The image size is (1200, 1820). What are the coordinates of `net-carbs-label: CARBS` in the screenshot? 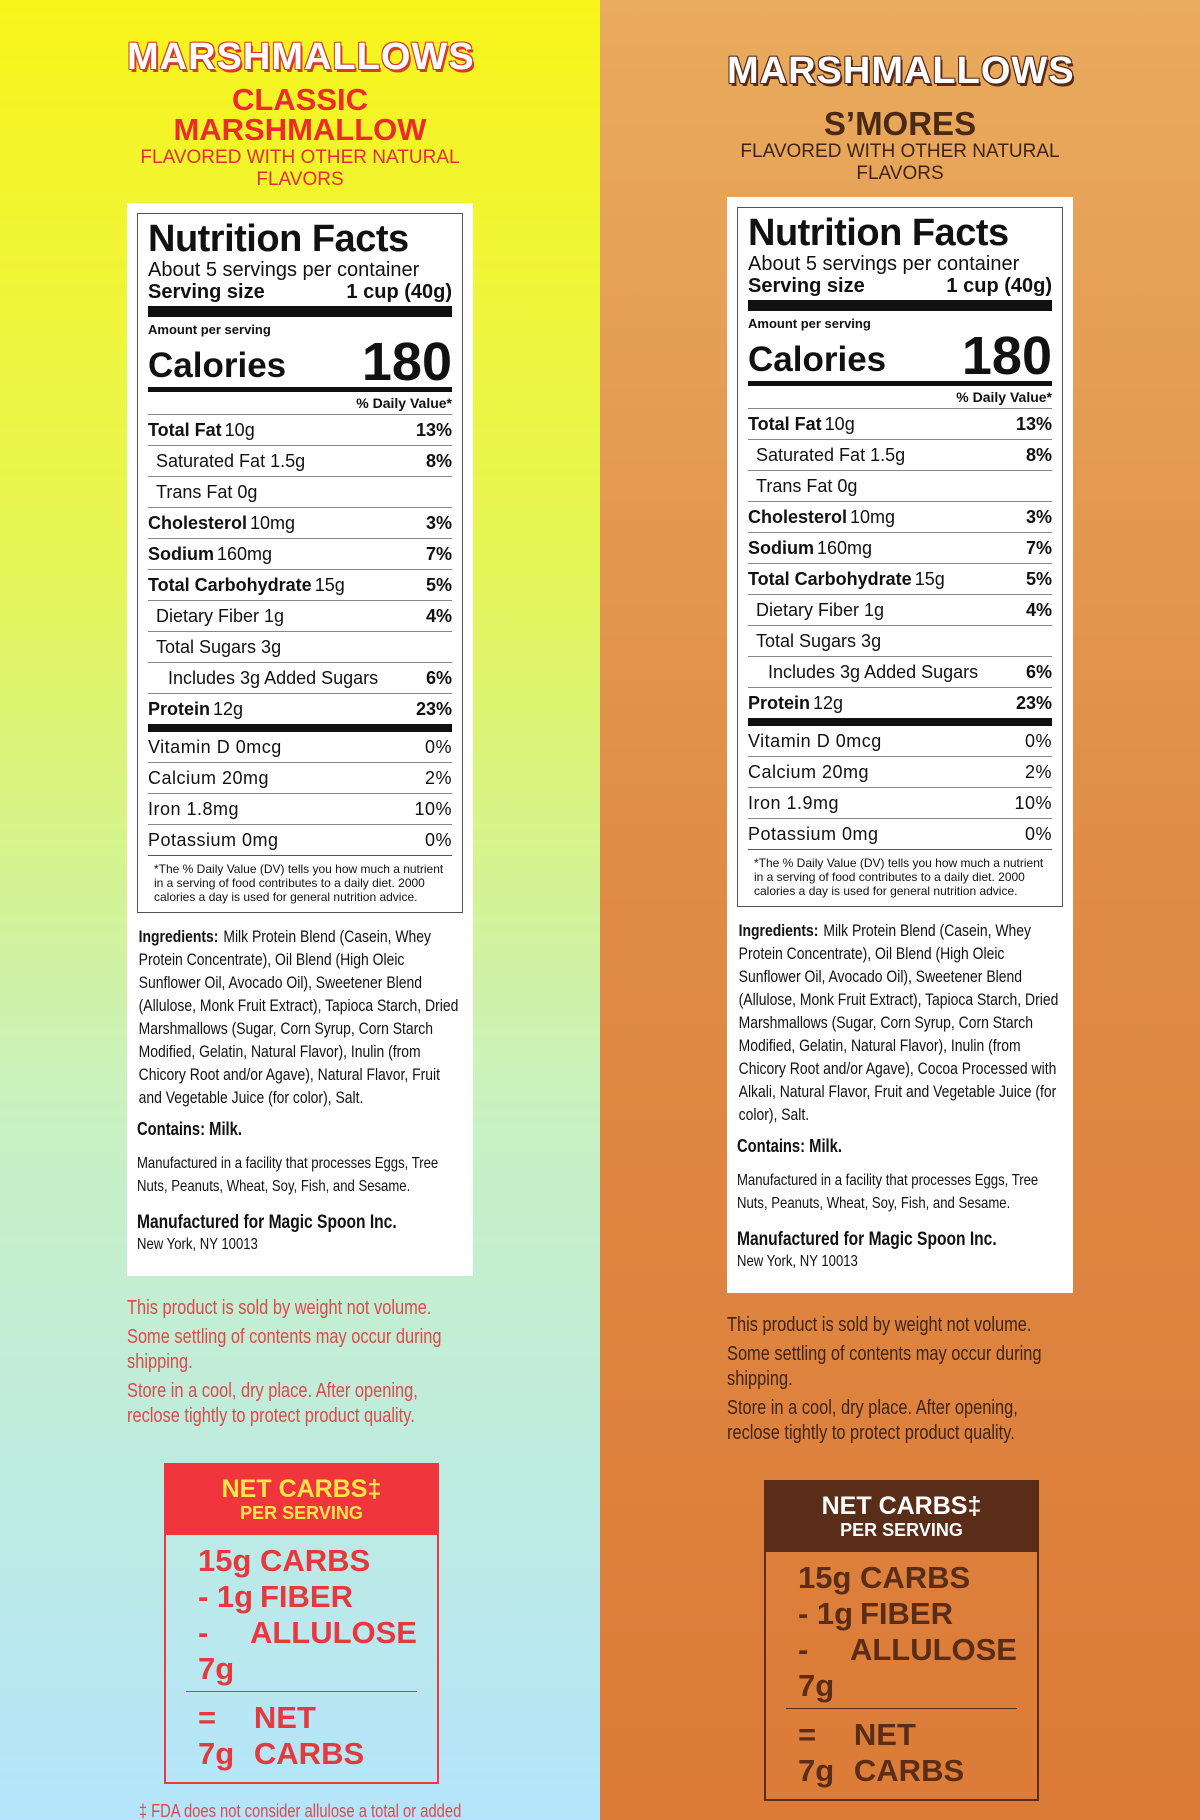 It's located at (915, 1577).